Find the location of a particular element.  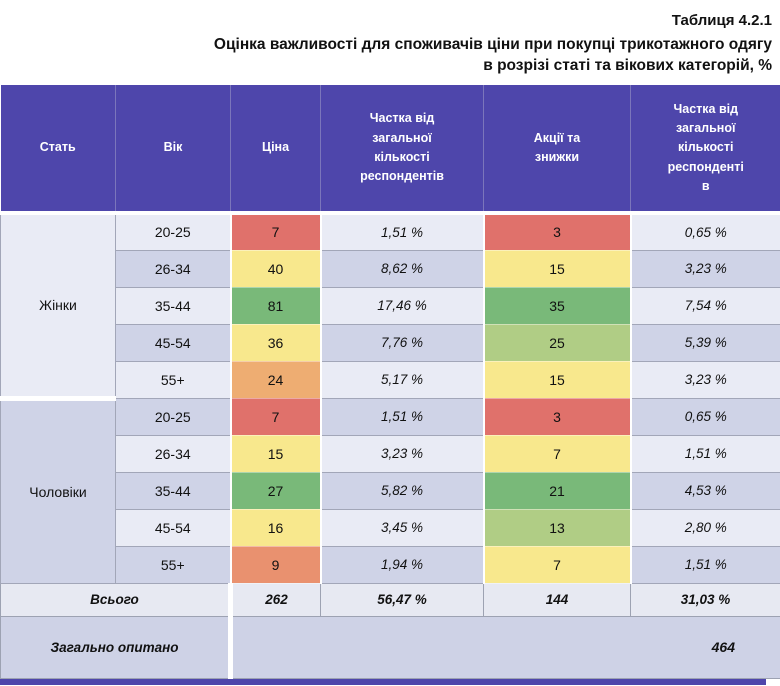

promo-share-cell: 7,54 % is located at coordinates (705, 305).